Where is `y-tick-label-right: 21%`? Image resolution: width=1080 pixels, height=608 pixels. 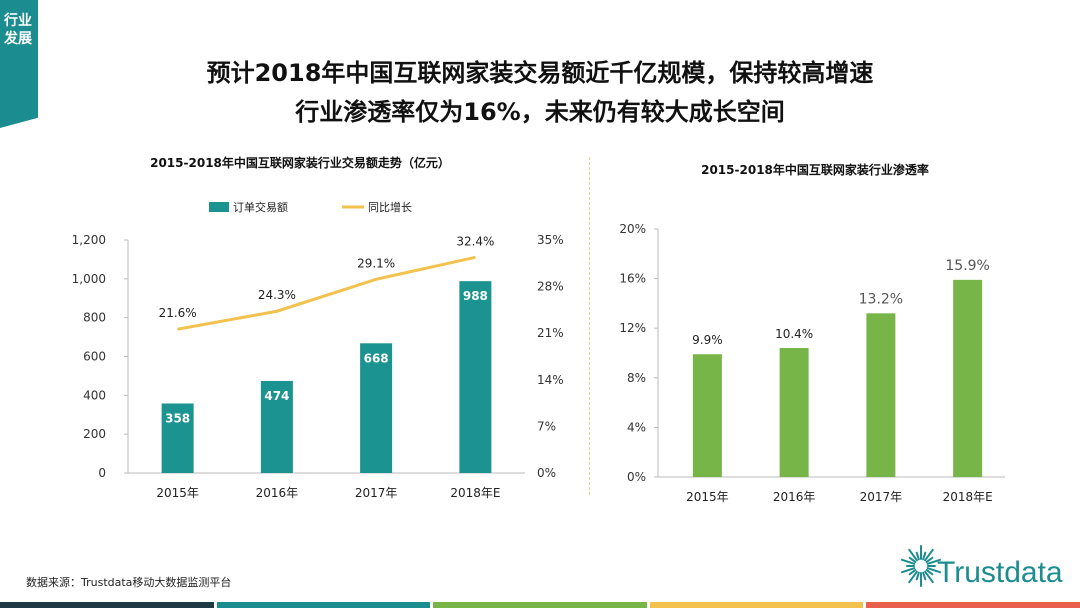
y-tick-label-right: 21% is located at coordinates (550, 333).